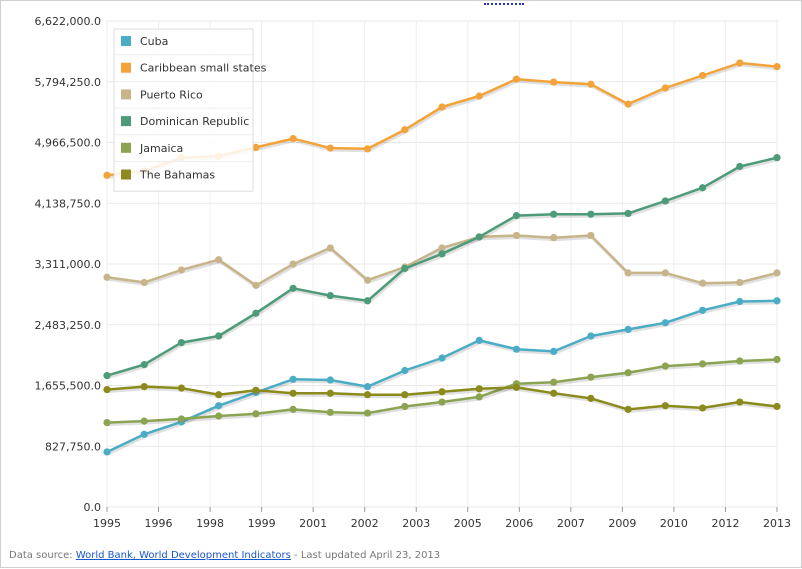  Describe the element at coordinates (183, 90) in the screenshot. I see `legend-item: Puerto Rico` at that location.